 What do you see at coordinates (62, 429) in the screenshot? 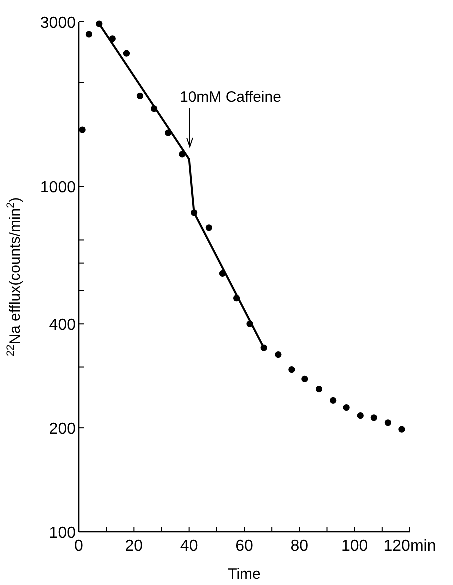
I see `y-tick-label: 200` at bounding box center [62, 429].